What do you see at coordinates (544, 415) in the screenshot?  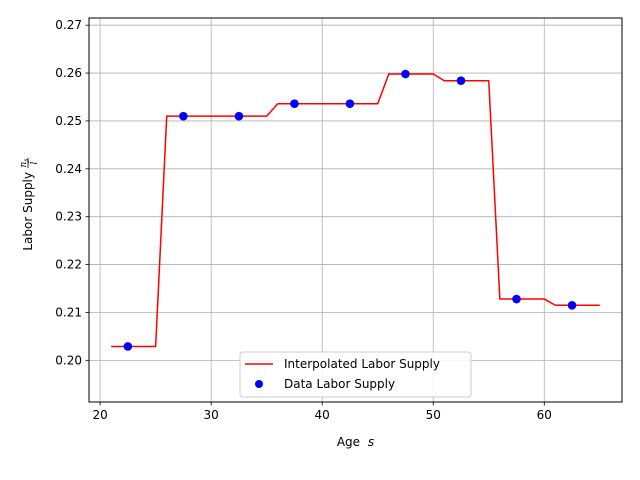 I see `x-tick-label: 60` at bounding box center [544, 415].